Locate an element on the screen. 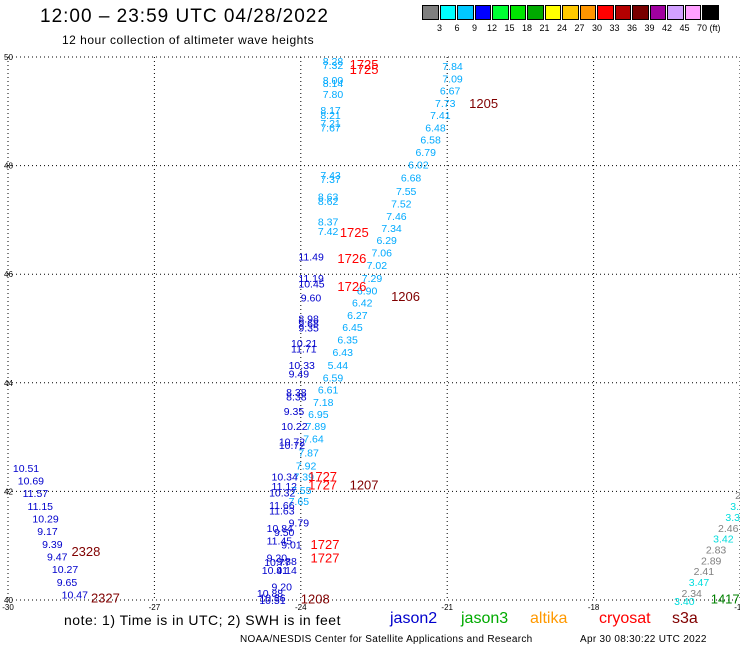 The height and width of the screenshot is (650, 740). wave-height-value: 10.72 is located at coordinates (292, 442).